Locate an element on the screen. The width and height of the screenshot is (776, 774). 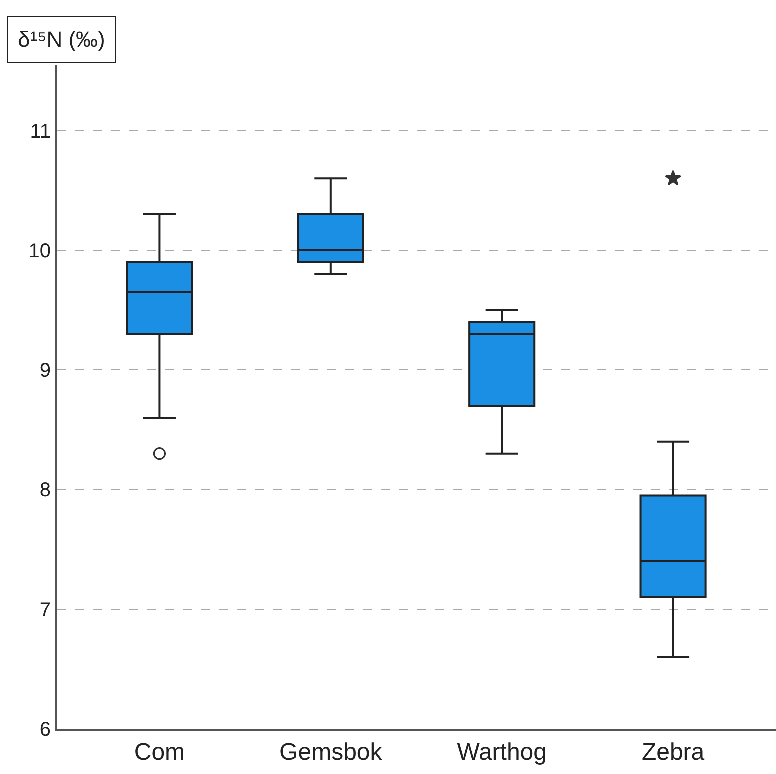
y-tick-label: 7 is located at coordinates (45, 610).